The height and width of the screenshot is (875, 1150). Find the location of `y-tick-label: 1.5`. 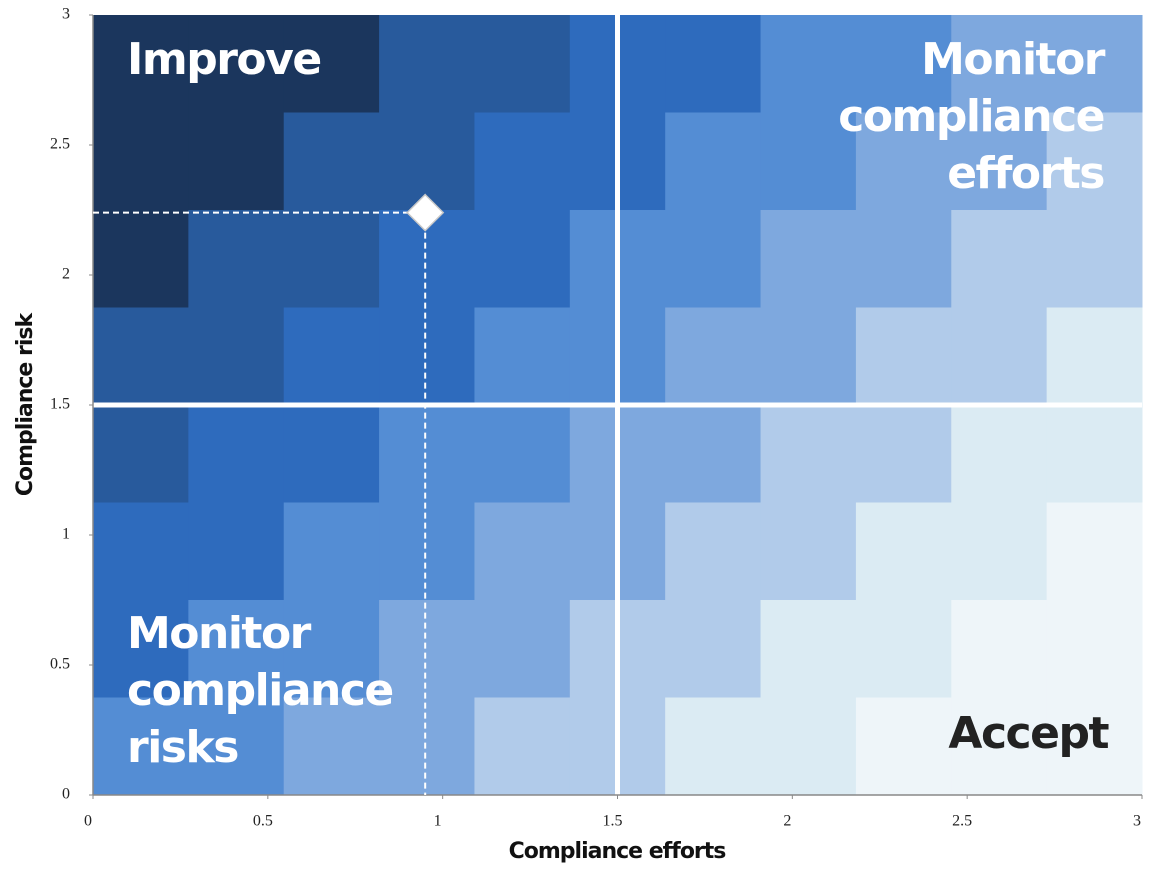

y-tick-label: 1.5 is located at coordinates (60, 404).